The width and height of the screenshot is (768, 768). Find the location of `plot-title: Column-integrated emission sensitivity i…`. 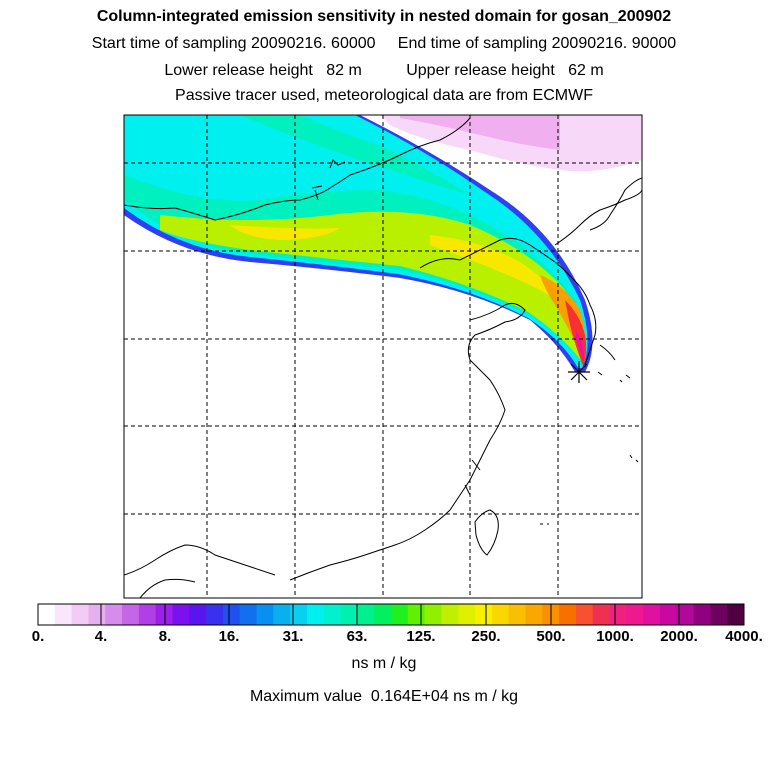

plot-title: Column-integrated emission sensitivity i… is located at coordinates (384, 16).